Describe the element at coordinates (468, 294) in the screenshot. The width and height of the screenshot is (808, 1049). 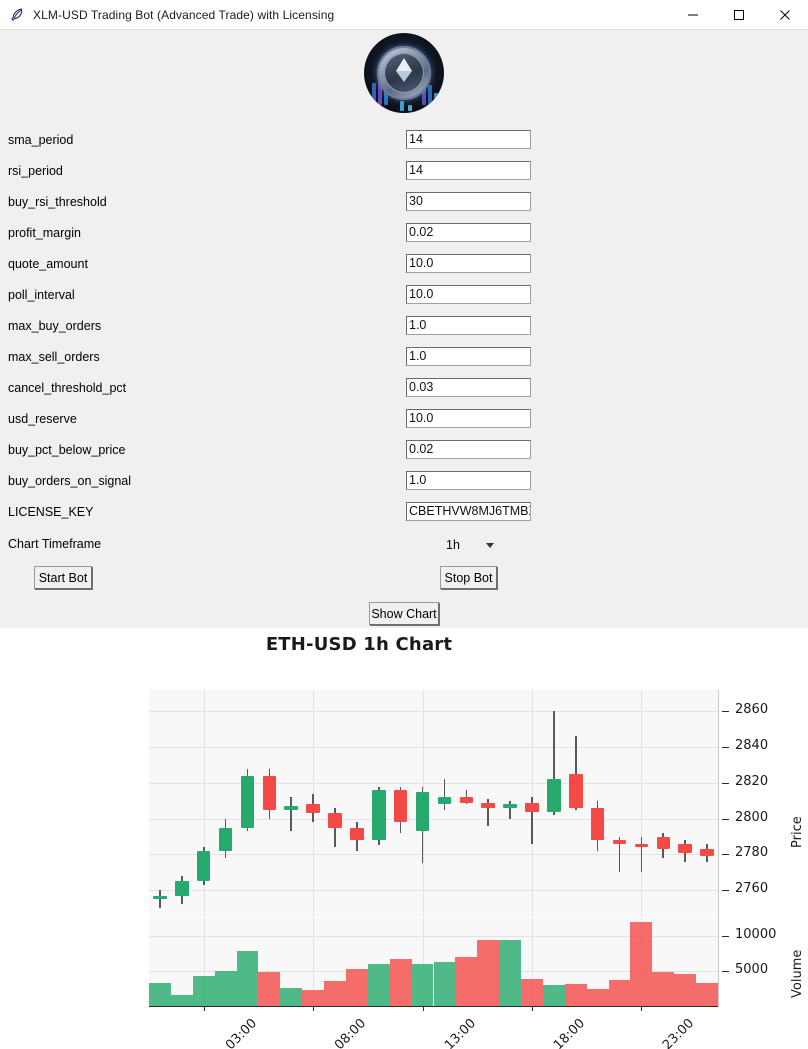
I see `field-input-poll_interval: 10.0` at that location.